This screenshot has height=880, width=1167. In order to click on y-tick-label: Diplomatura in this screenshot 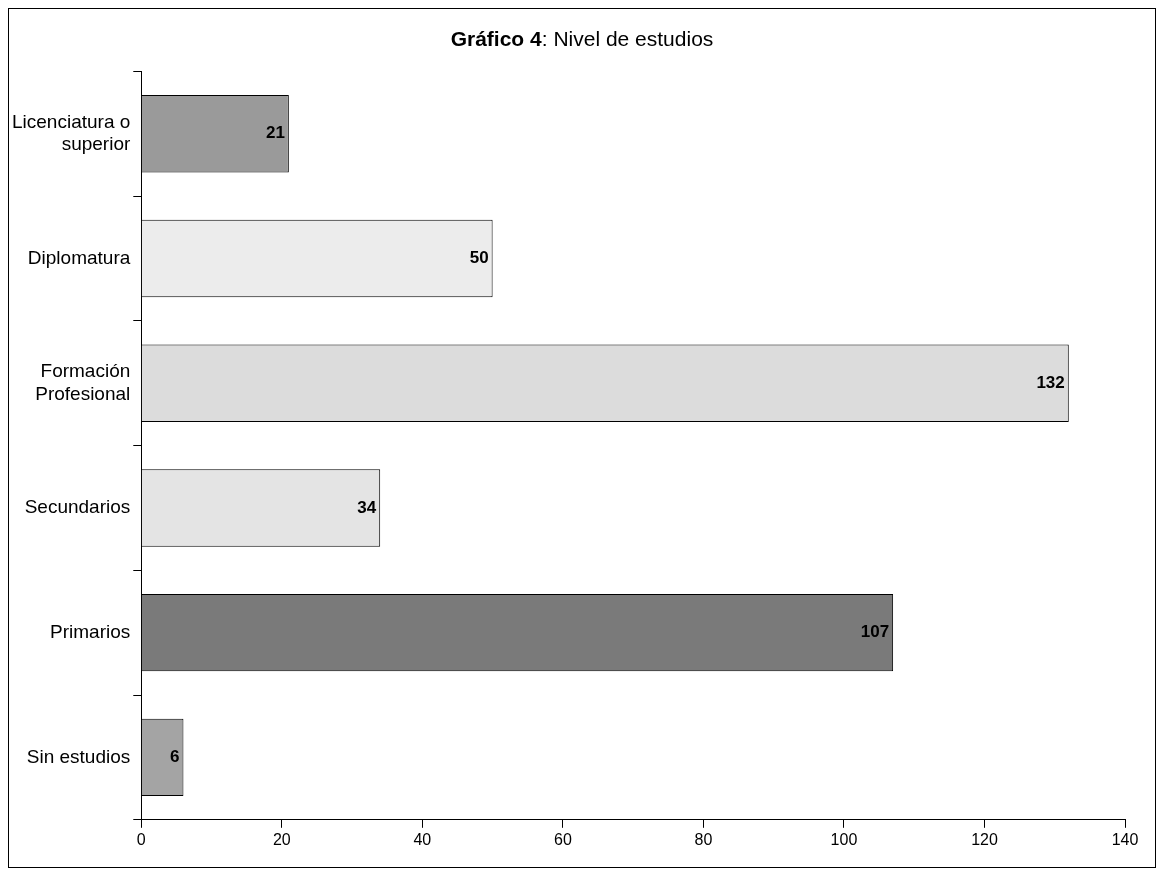, I will do `click(79, 257)`.